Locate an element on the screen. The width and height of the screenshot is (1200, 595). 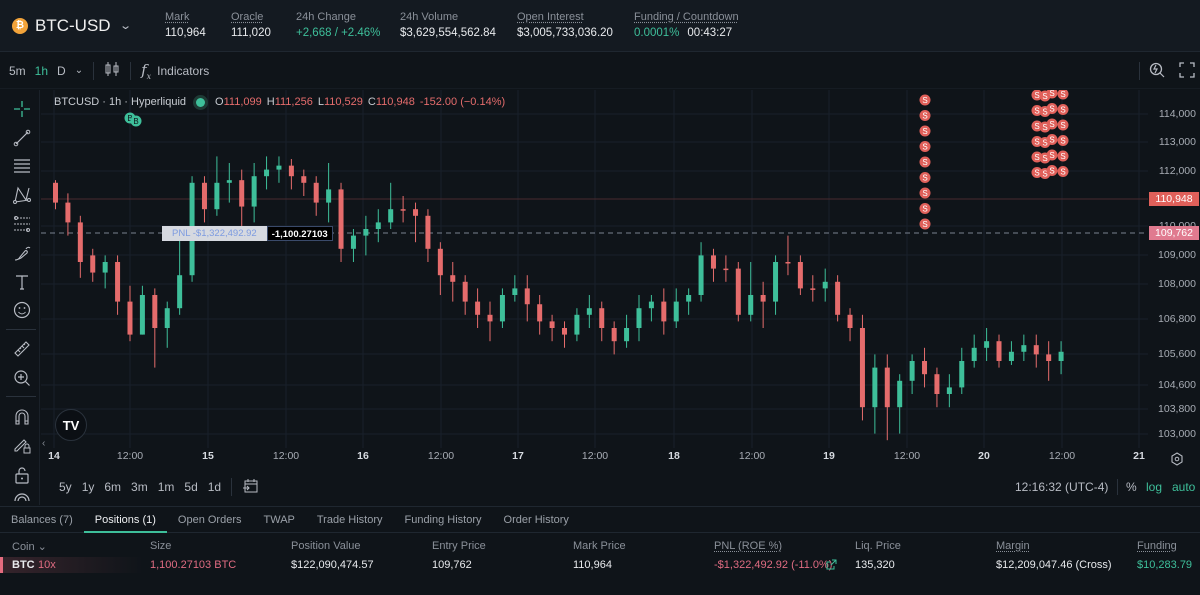
price-tick: 114,000 is located at coordinates (1177, 114).